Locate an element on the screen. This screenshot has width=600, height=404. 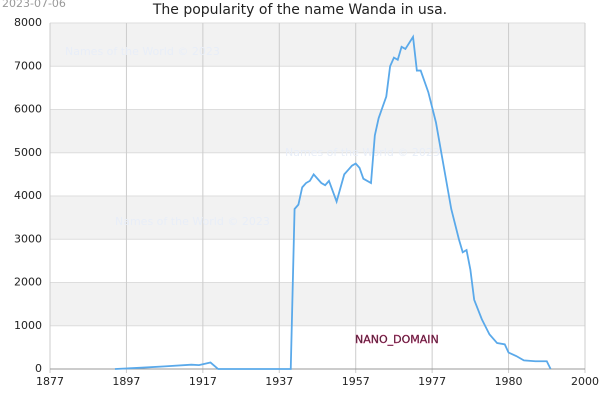
x-tick-label: 1977 is located at coordinates (432, 381).